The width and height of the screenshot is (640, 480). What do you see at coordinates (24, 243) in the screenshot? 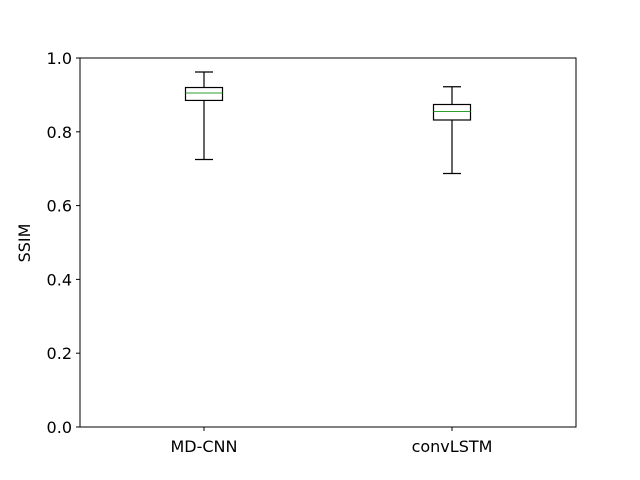
I see `y-axis-label: SSIM` at bounding box center [24, 243].